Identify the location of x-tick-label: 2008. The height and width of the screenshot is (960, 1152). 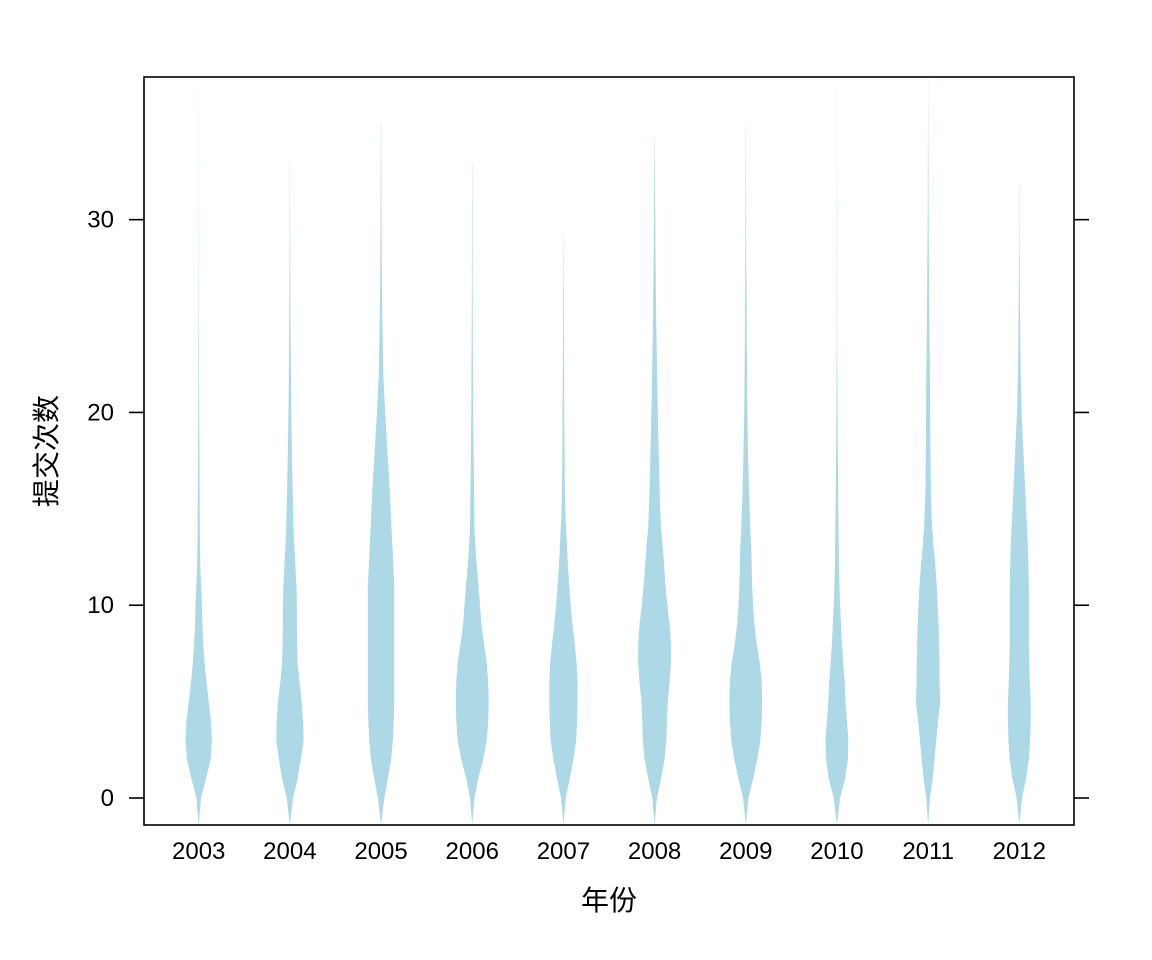
(654, 851).